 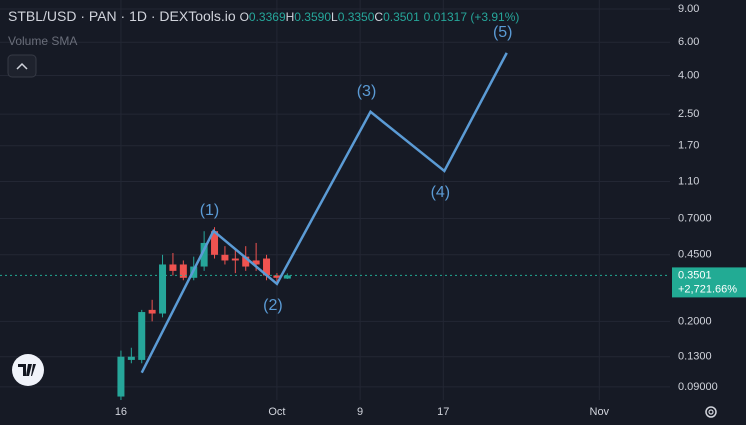 What do you see at coordinates (276, 412) in the screenshot?
I see `x-tick-label: Oct` at bounding box center [276, 412].